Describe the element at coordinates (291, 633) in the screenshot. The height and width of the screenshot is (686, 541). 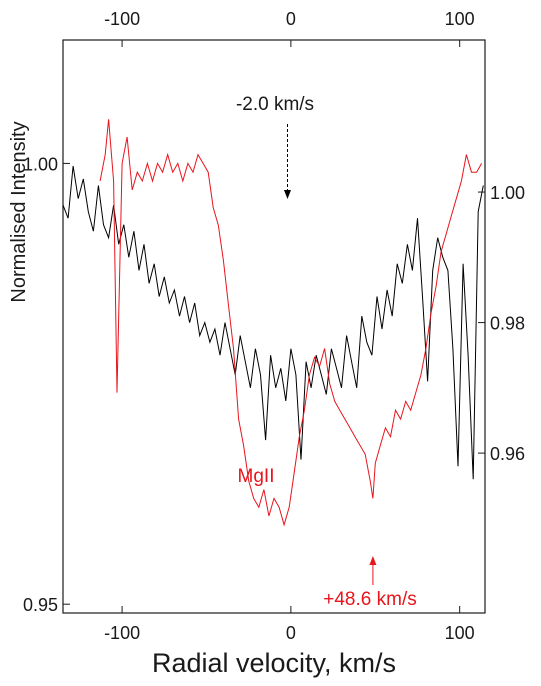
I see `x-tick-label-bottom: 0` at that location.